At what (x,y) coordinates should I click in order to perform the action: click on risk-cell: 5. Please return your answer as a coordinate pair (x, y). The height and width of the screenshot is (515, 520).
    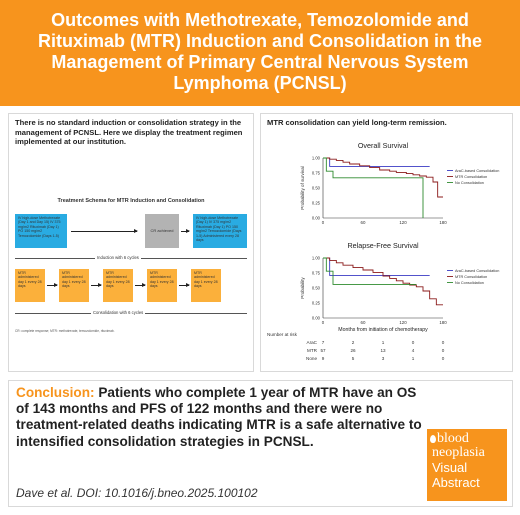
    Looking at the image, I should click on (353, 358).